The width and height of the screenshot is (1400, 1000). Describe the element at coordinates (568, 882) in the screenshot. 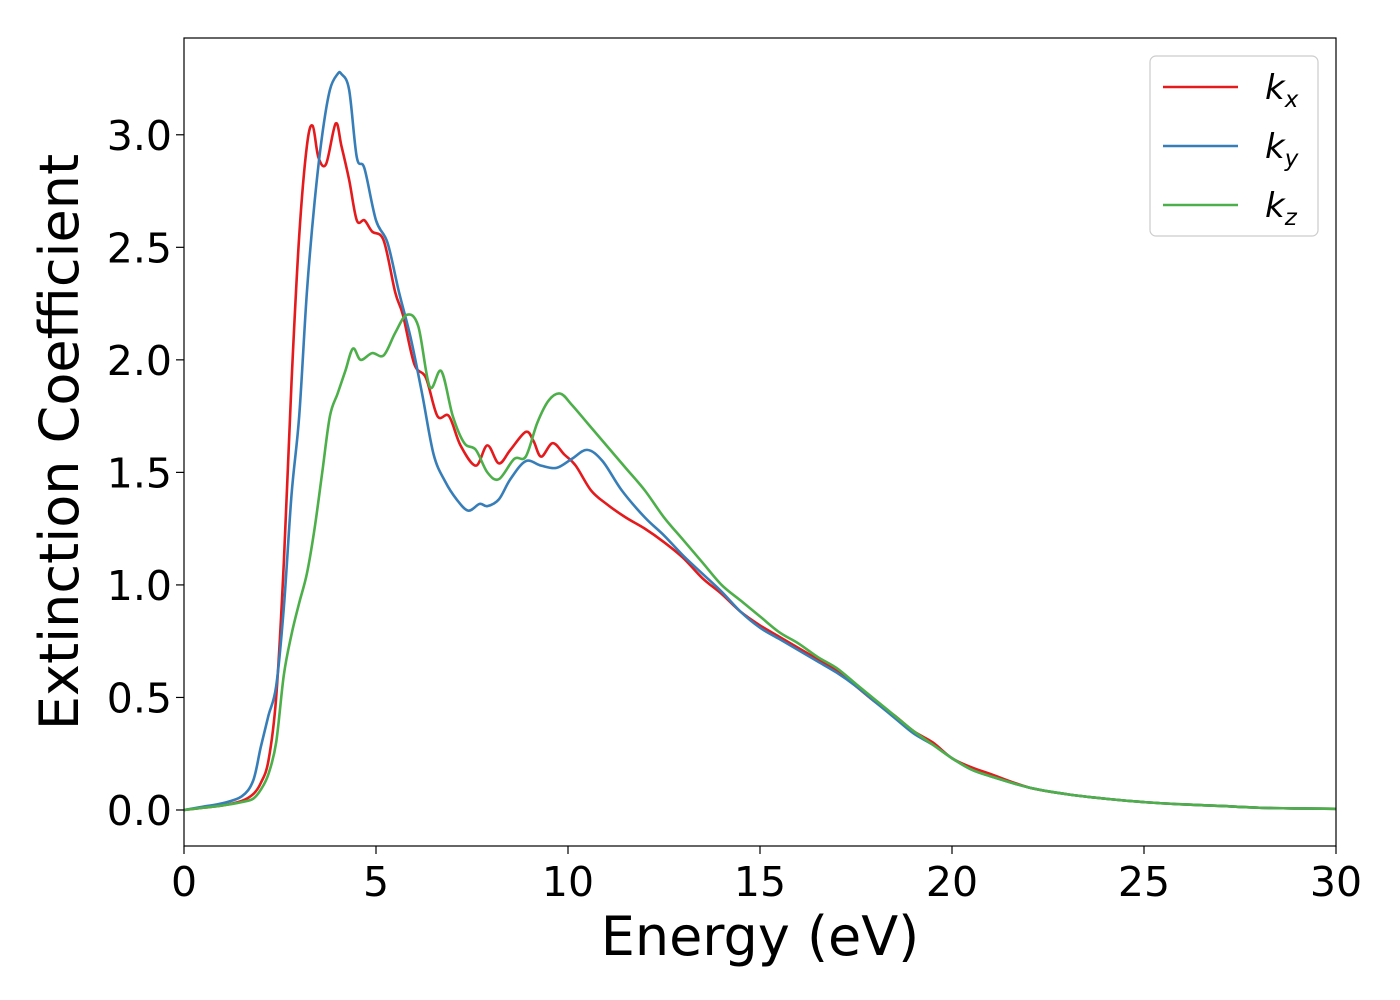

I see `x-tick-label: 10` at that location.